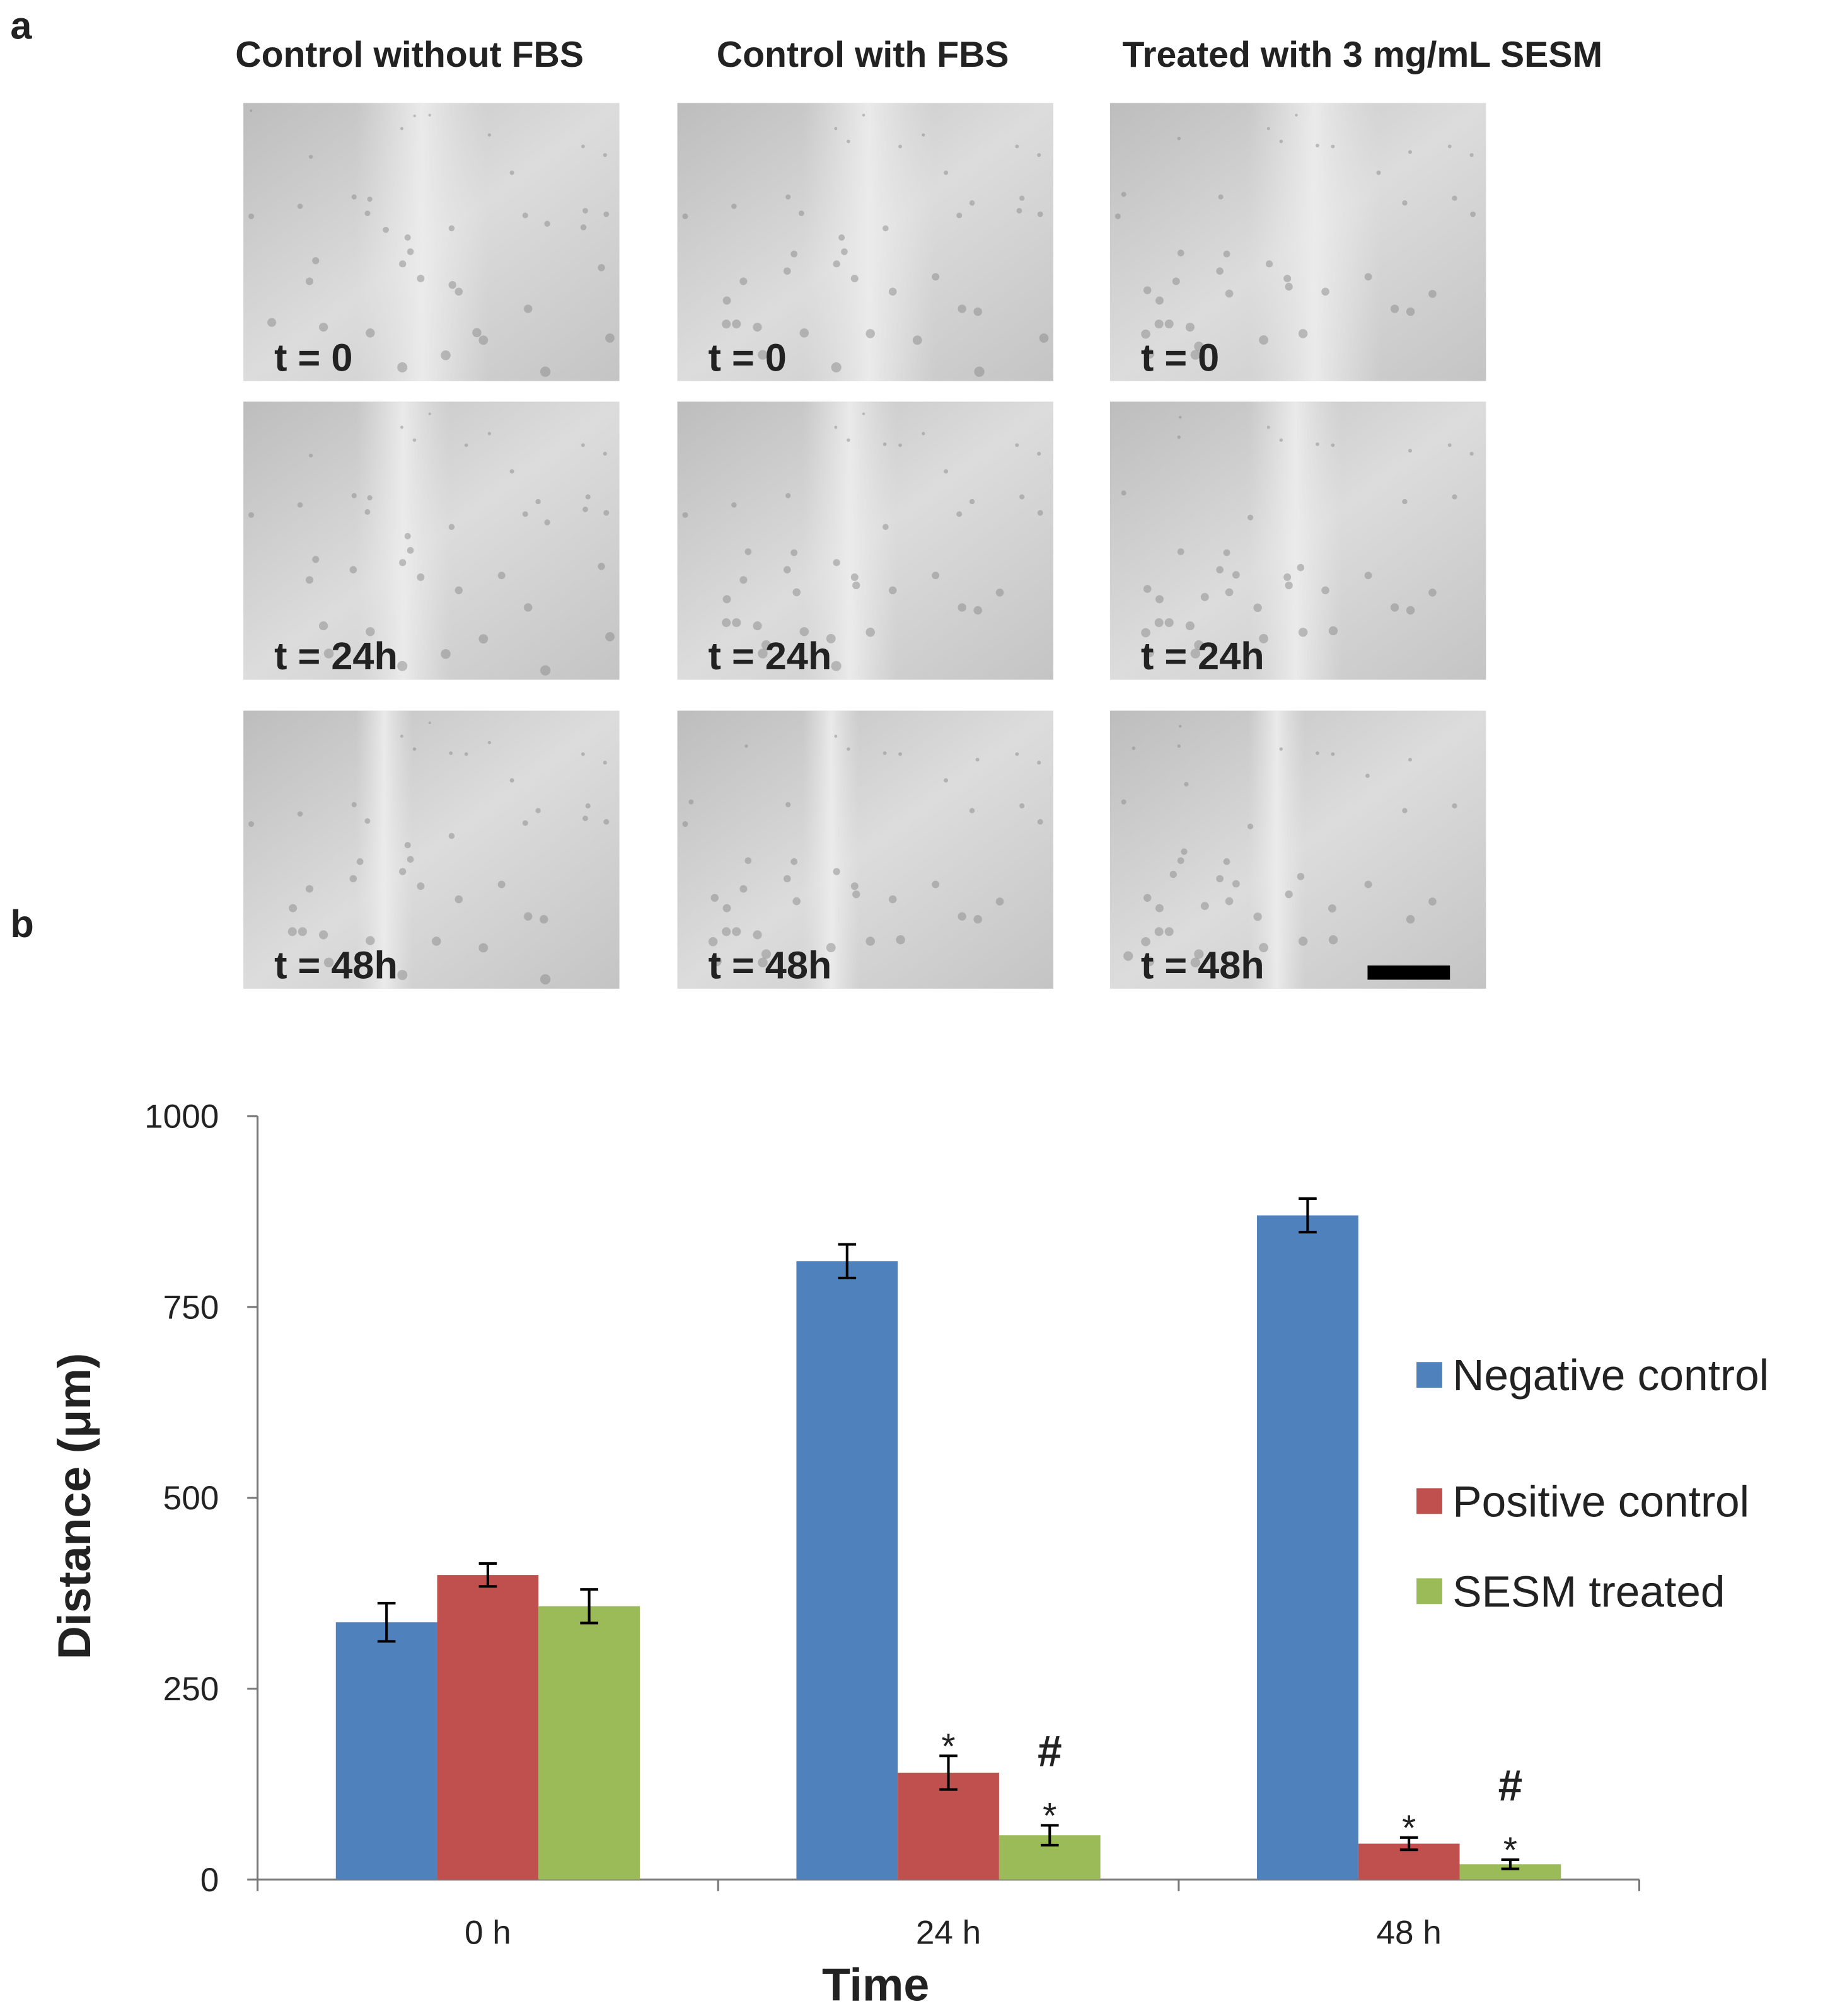 Image resolution: width=1835 pixels, height=2016 pixels. I want to click on legend-swatch, so click(1429, 1375).